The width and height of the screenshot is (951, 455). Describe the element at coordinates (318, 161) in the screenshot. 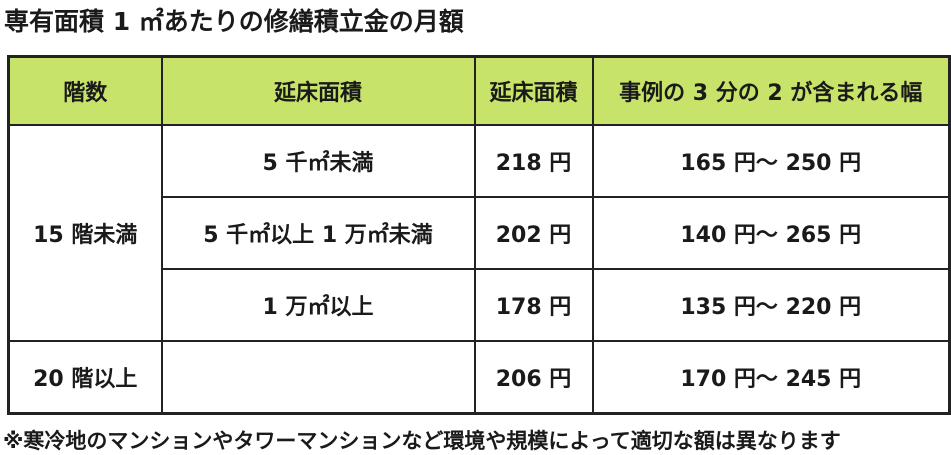

I see `area-cell: 5 千㎡未満` at that location.